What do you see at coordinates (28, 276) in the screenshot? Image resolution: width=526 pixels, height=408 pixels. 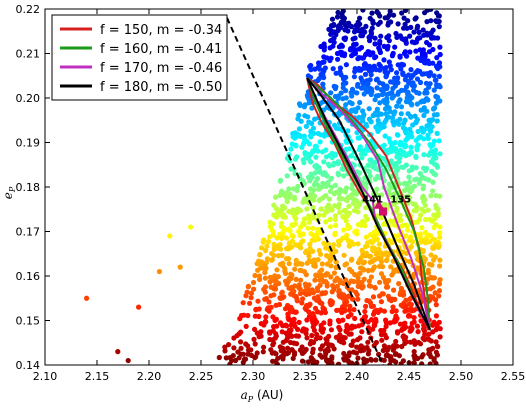 I see `y-tick-label: 0.16` at bounding box center [28, 276].